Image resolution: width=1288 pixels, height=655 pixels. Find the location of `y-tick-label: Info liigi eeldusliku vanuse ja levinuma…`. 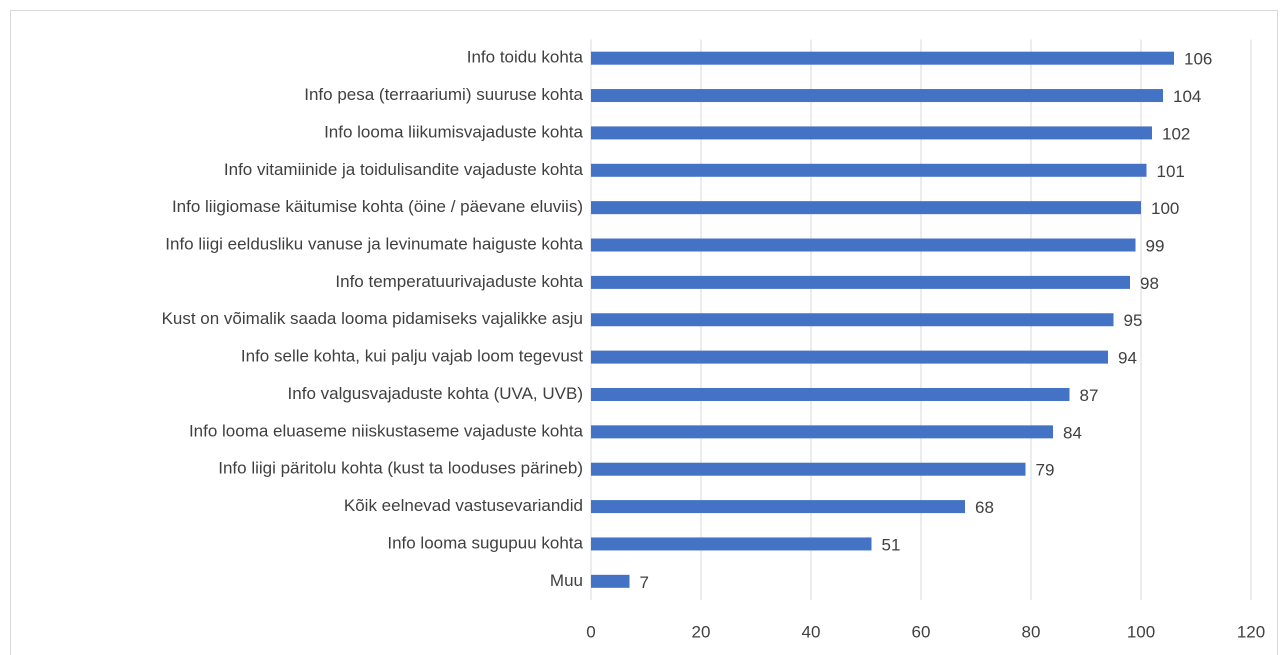

y-tick-label: Info liigi eeldusliku vanuse ja levinuma… is located at coordinates (374, 244).